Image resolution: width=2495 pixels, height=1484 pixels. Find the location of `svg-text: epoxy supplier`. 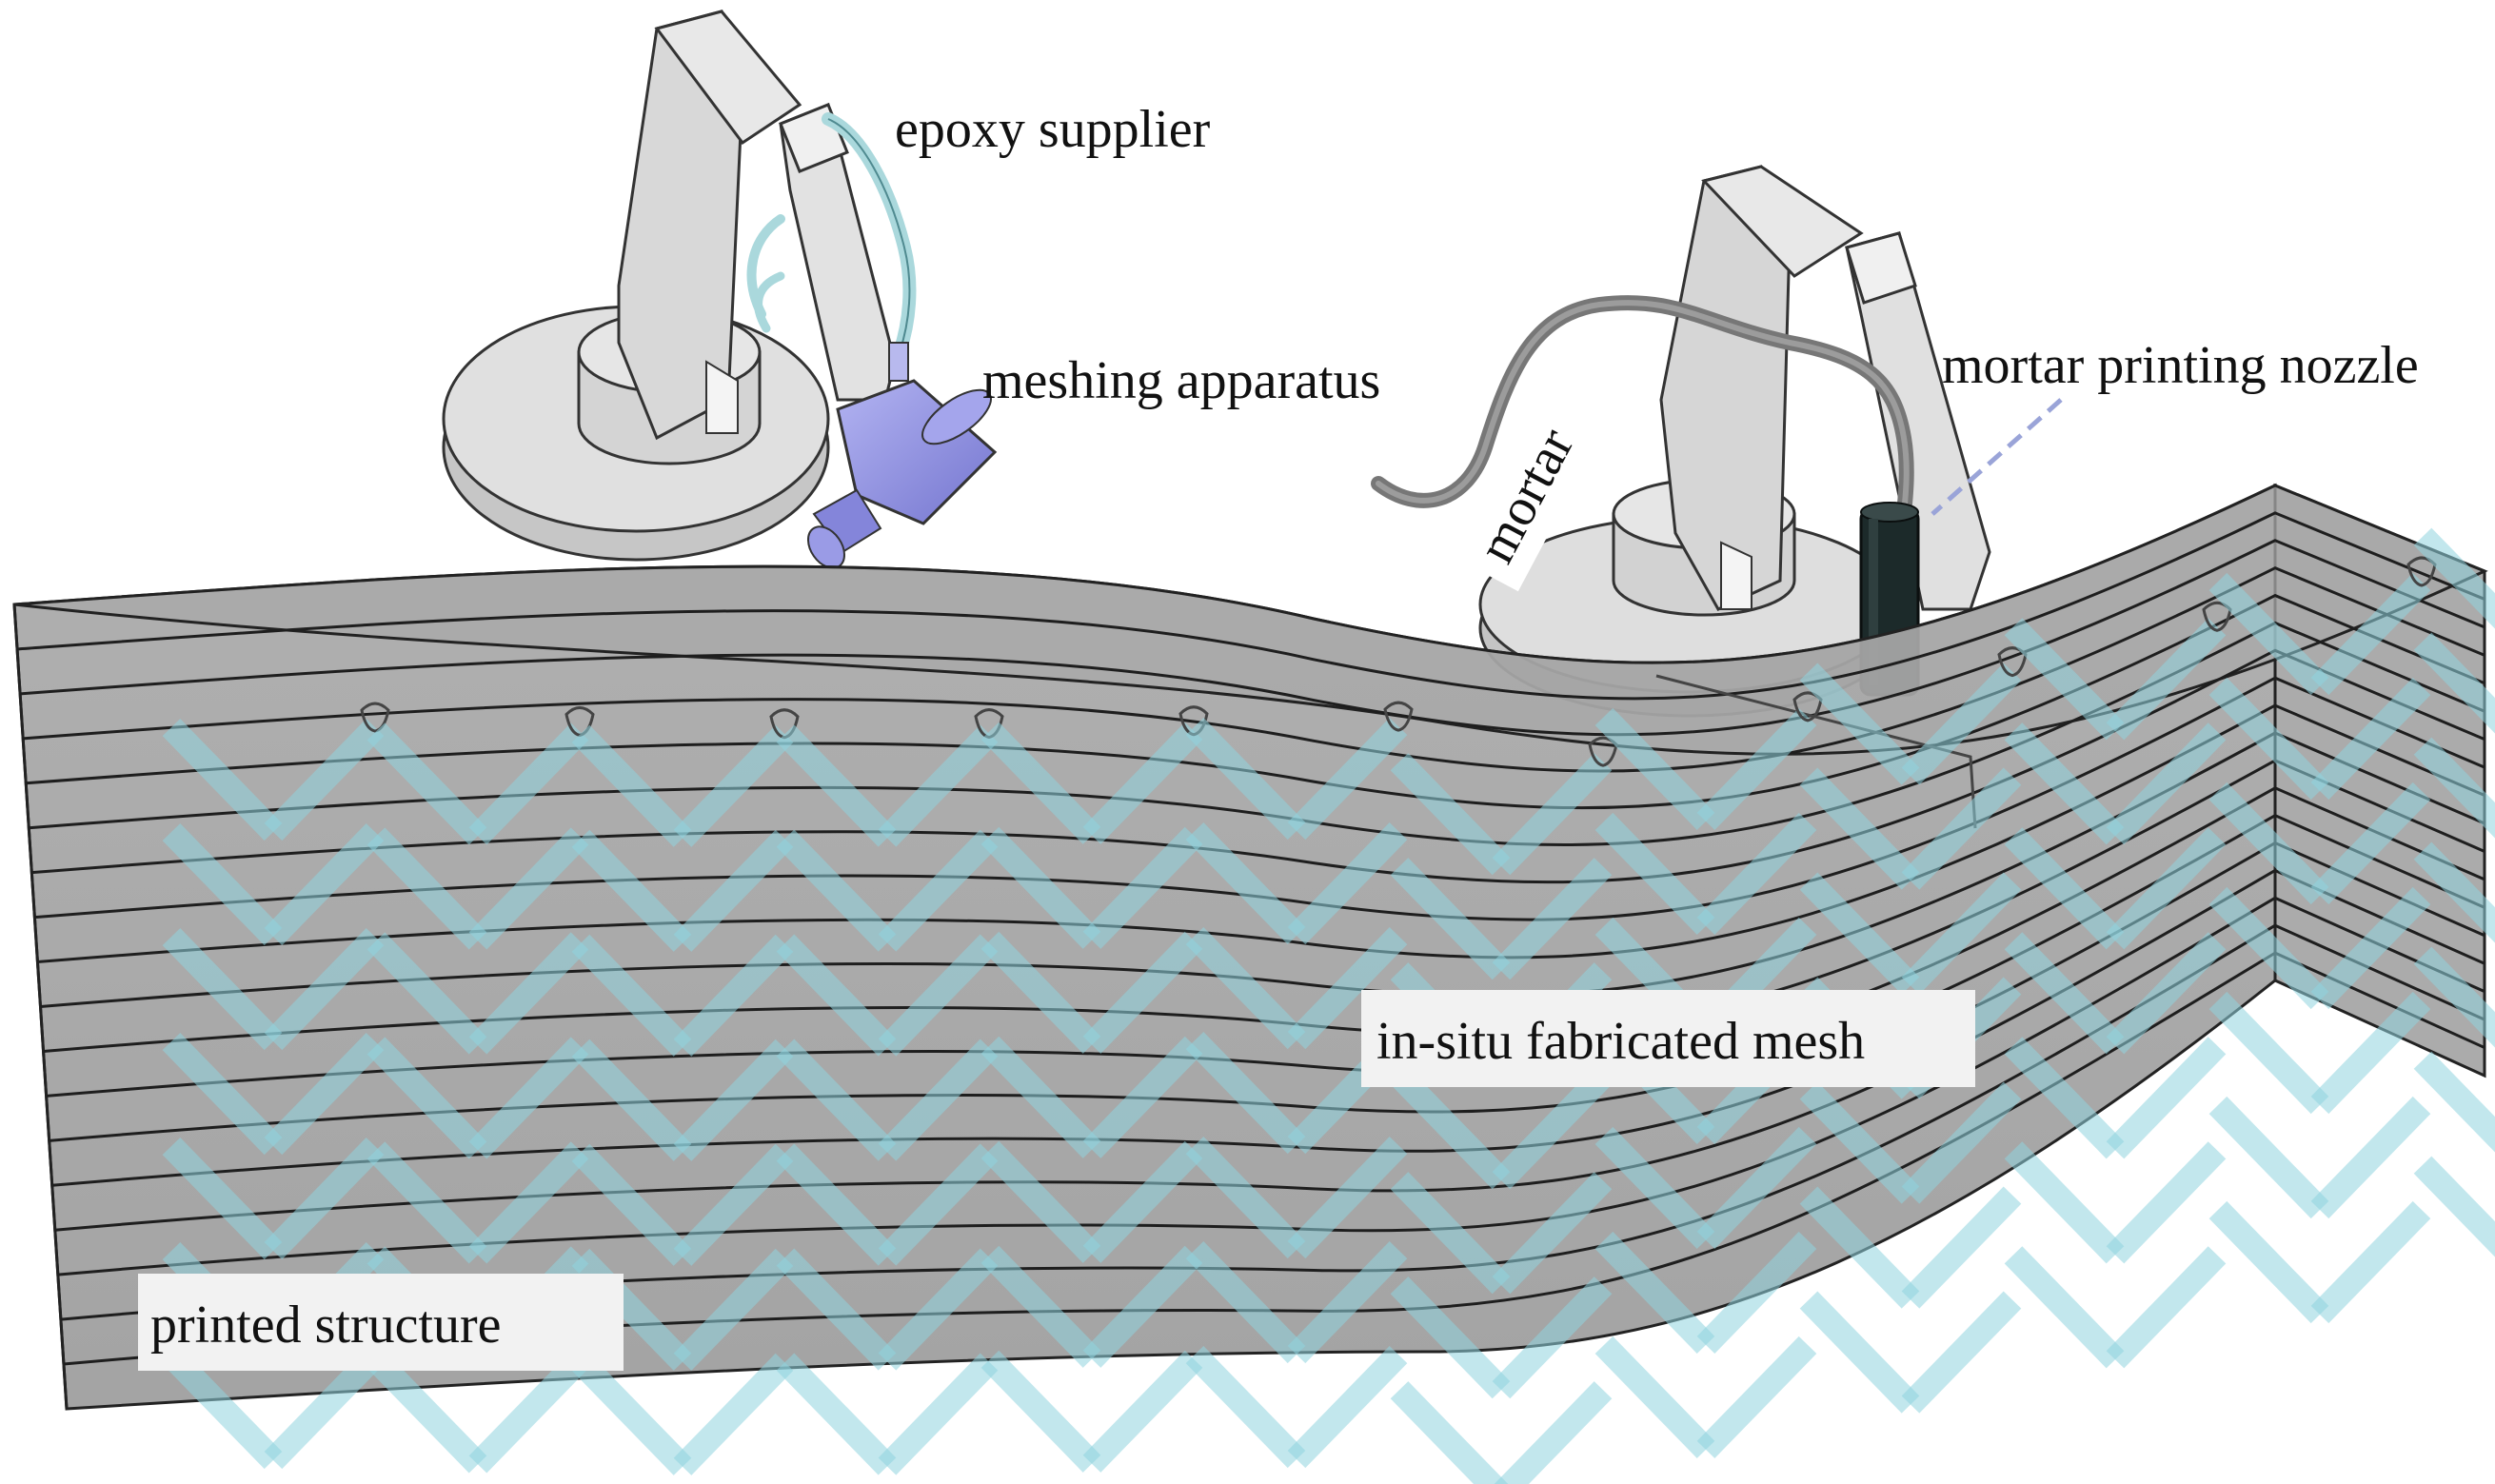

svg-text: epoxy supplier is located at coordinates (1053, 129).